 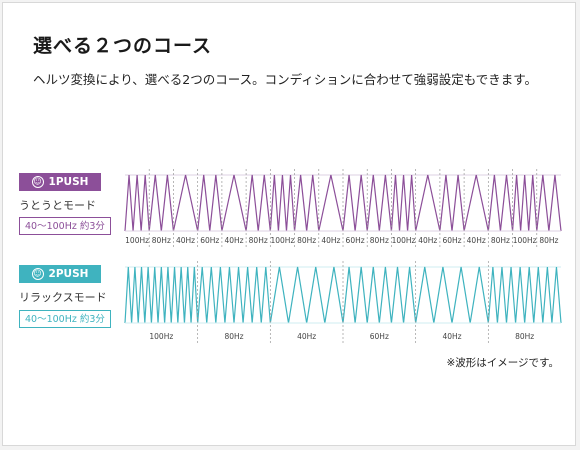 What do you see at coordinates (65, 226) in the screenshot?
I see `course-1-range: 40〜100Hz 約3分` at bounding box center [65, 226].